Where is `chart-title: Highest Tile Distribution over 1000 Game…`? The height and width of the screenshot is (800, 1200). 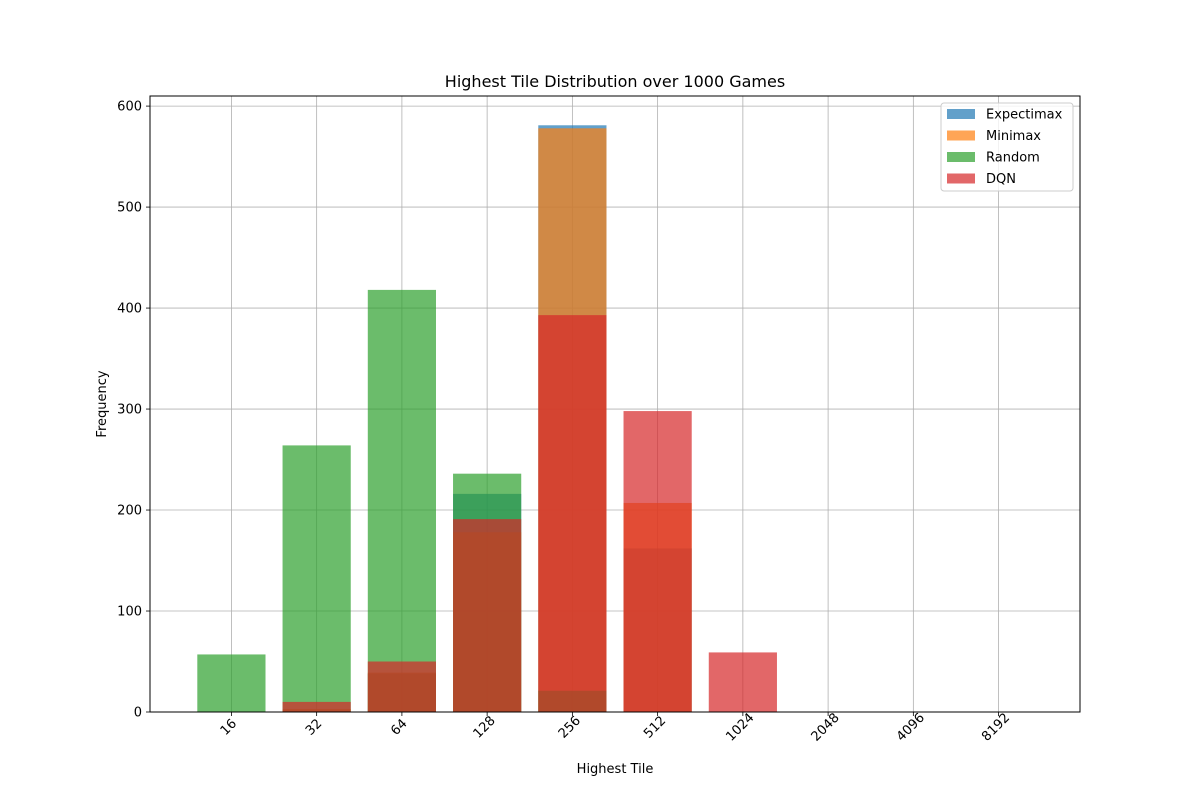 chart-title: Highest Tile Distribution over 1000 Game… is located at coordinates (615, 81).